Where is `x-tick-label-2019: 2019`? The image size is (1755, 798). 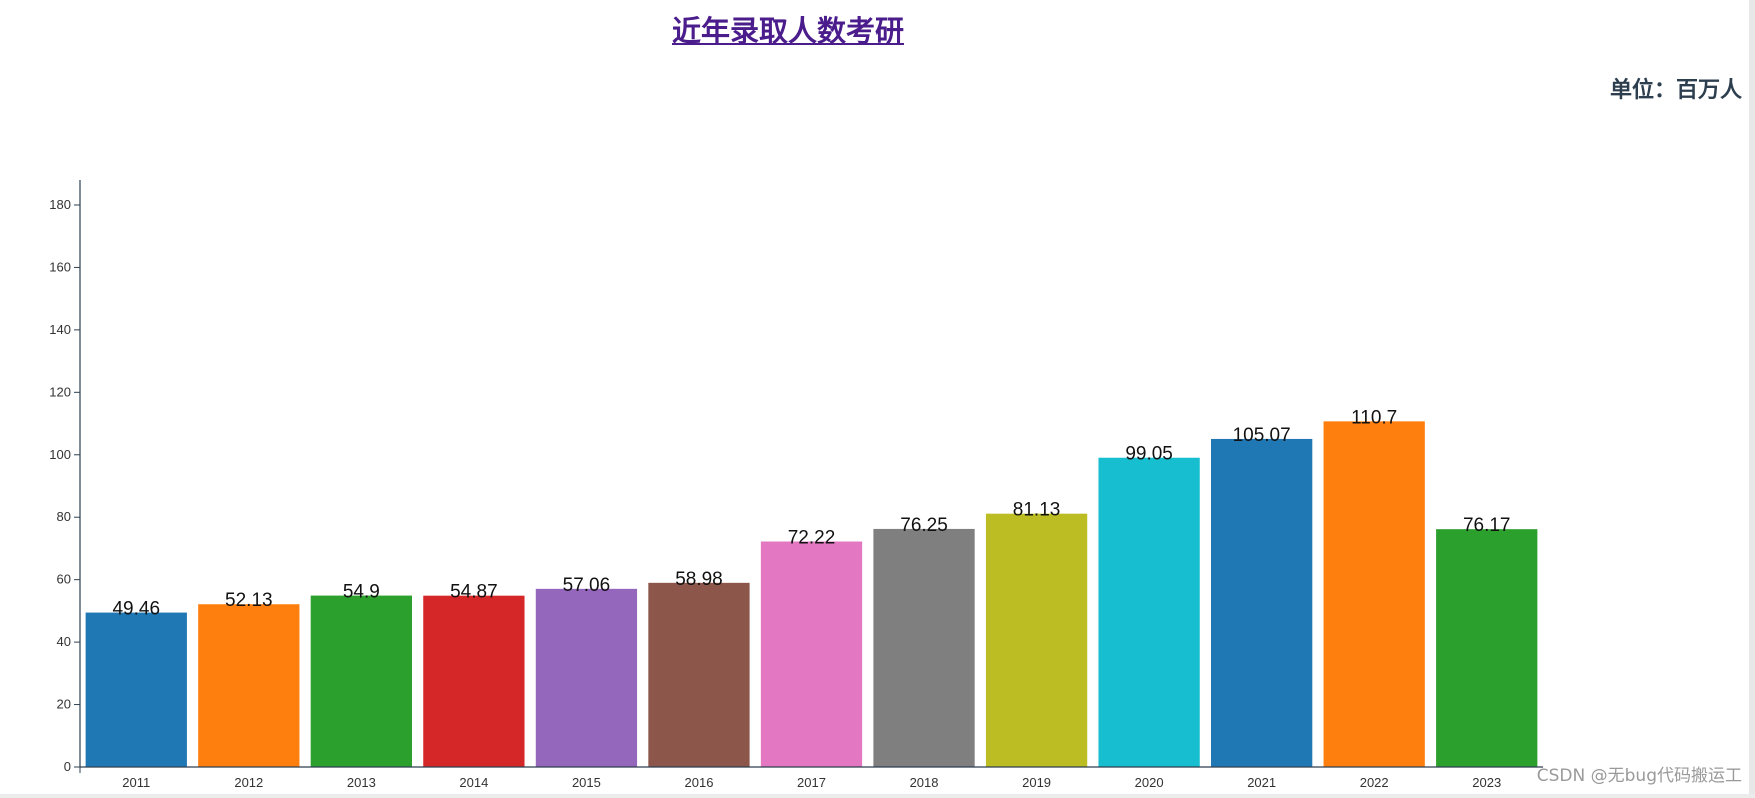
x-tick-label-2019: 2019 is located at coordinates (1036, 782).